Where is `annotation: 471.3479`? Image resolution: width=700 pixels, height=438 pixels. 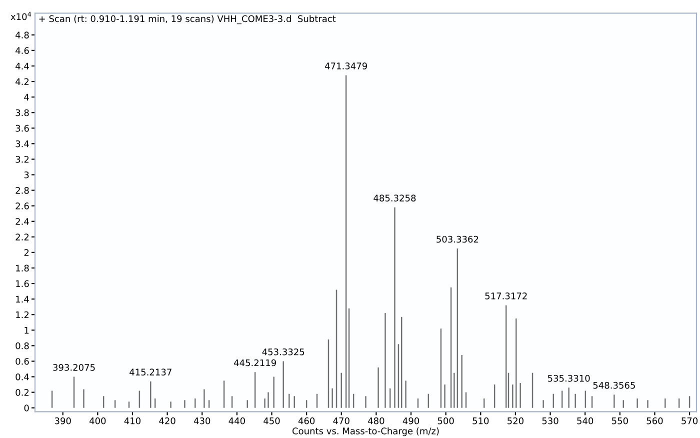
annotation: 471.3479 is located at coordinates (345, 66).